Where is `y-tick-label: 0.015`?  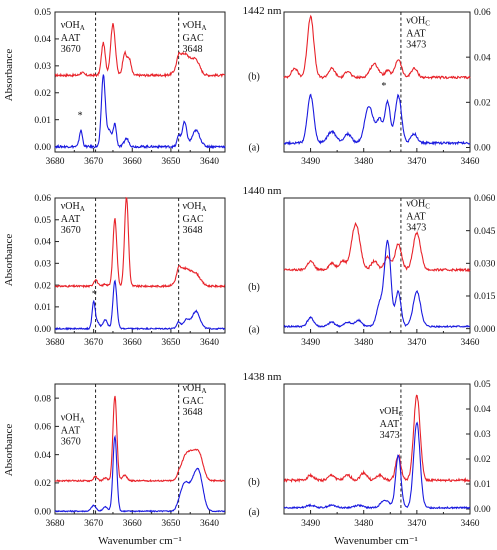 y-tick-label: 0.015 is located at coordinates (485, 297).